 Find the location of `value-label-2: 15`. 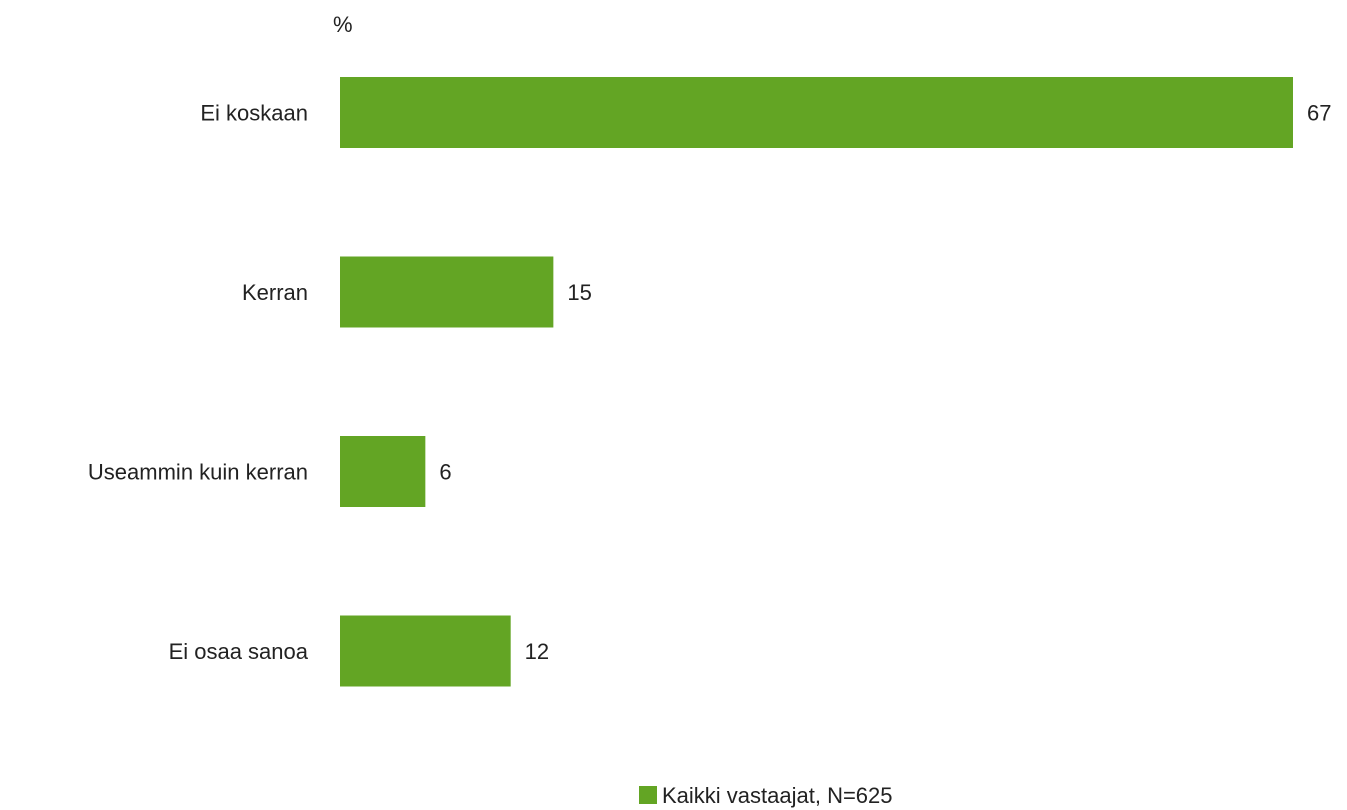

value-label-2: 15 is located at coordinates (579, 292).